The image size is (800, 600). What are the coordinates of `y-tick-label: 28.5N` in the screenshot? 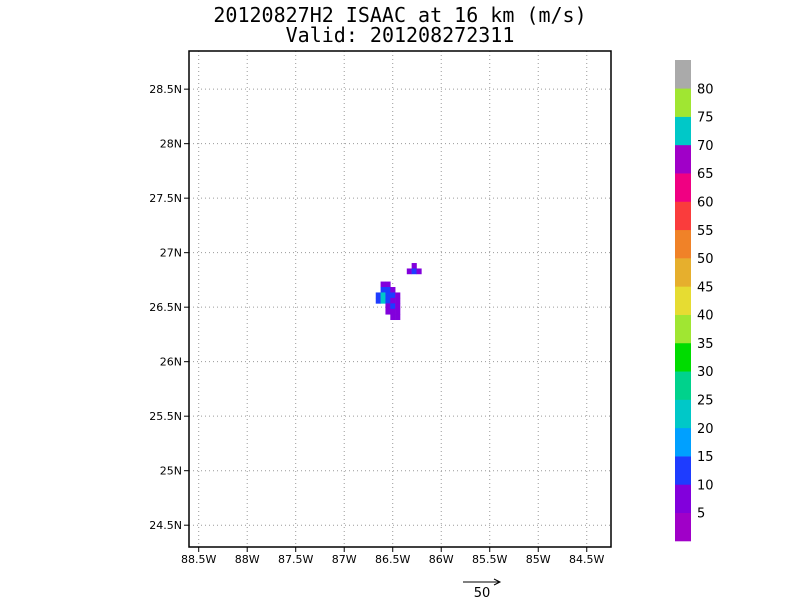 It's located at (165, 89).